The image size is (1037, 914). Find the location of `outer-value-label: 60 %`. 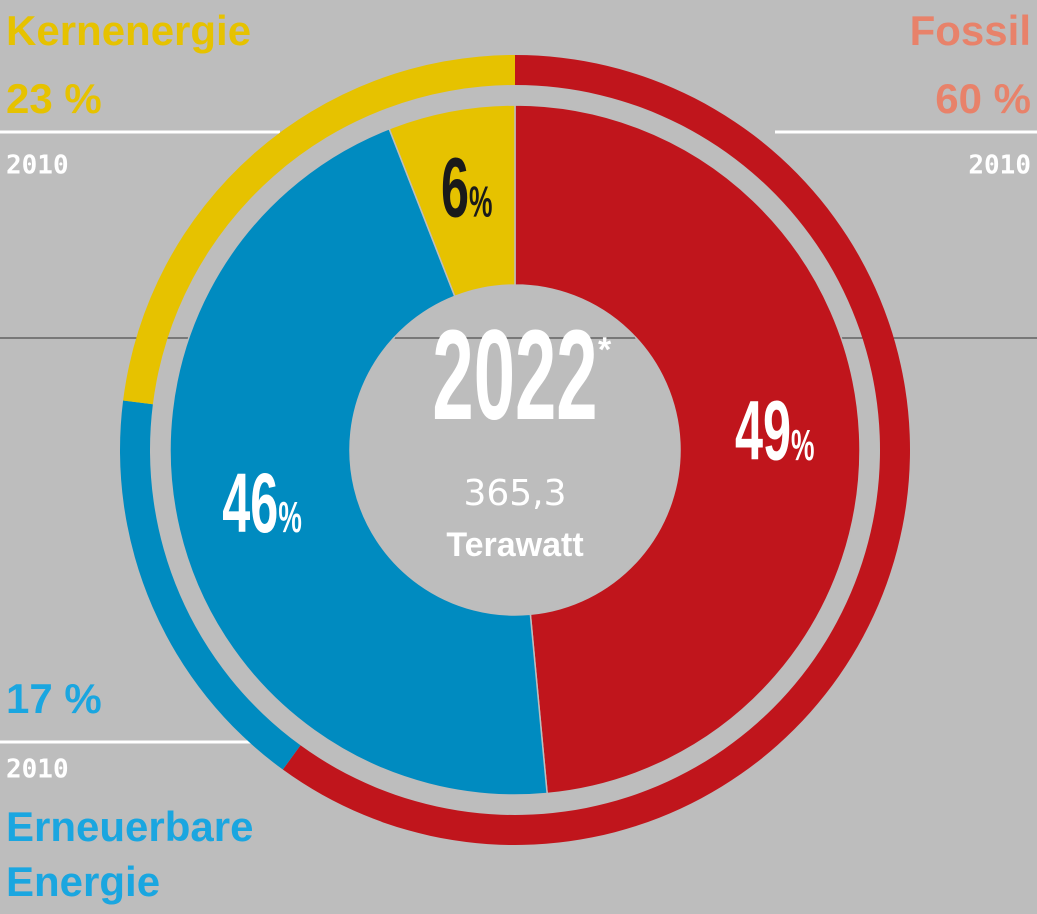

outer-value-label: 60 % is located at coordinates (983, 98).